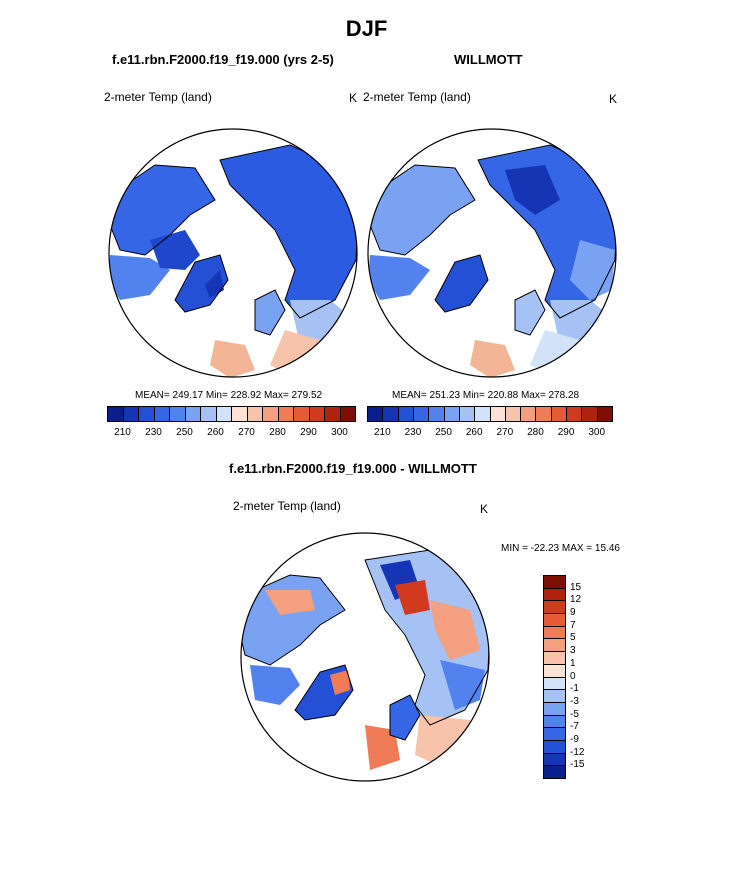  Describe the element at coordinates (535, 432) in the screenshot. I see `panel2-colorbar-tick-label: 280` at that location.